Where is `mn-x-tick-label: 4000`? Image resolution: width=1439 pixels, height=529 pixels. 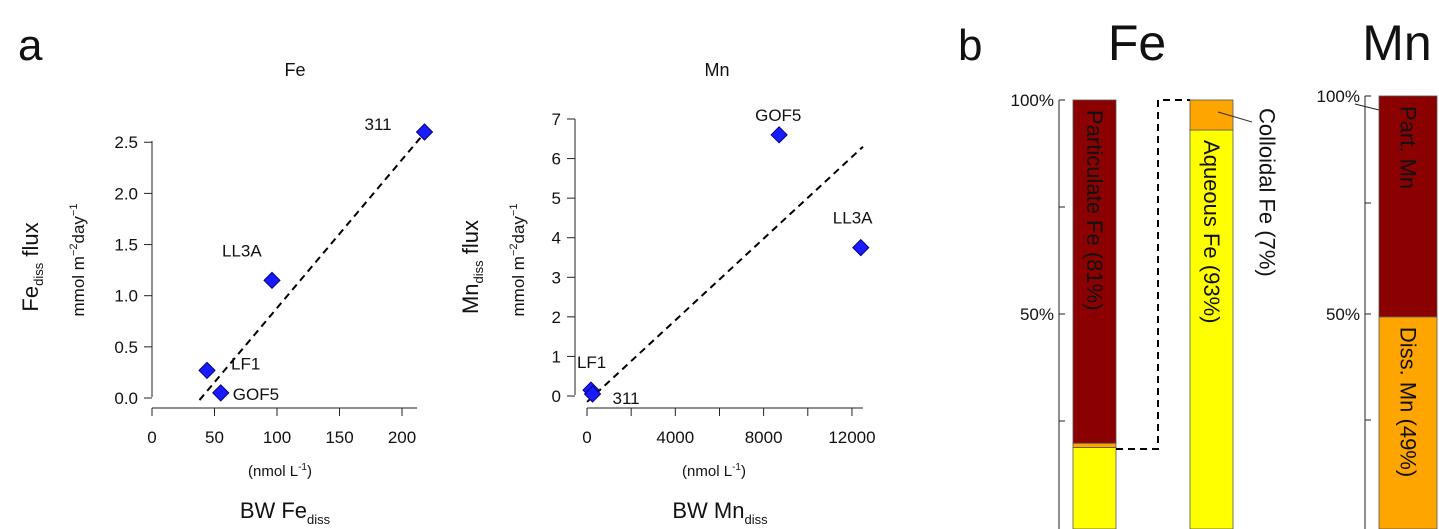 mn-x-tick-label: 4000 is located at coordinates (675, 437).